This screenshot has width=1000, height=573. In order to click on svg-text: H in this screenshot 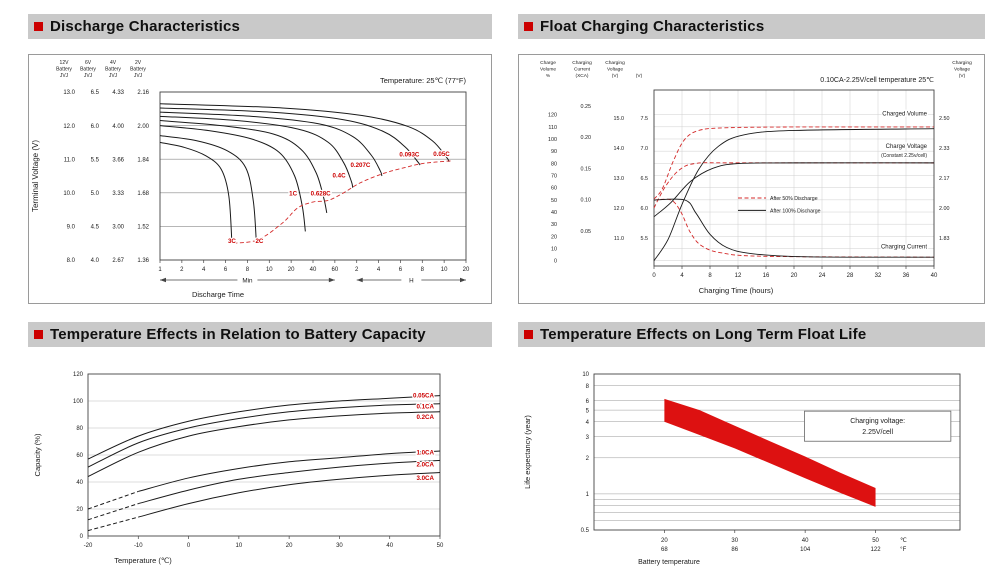, I will do `click(411, 280)`.